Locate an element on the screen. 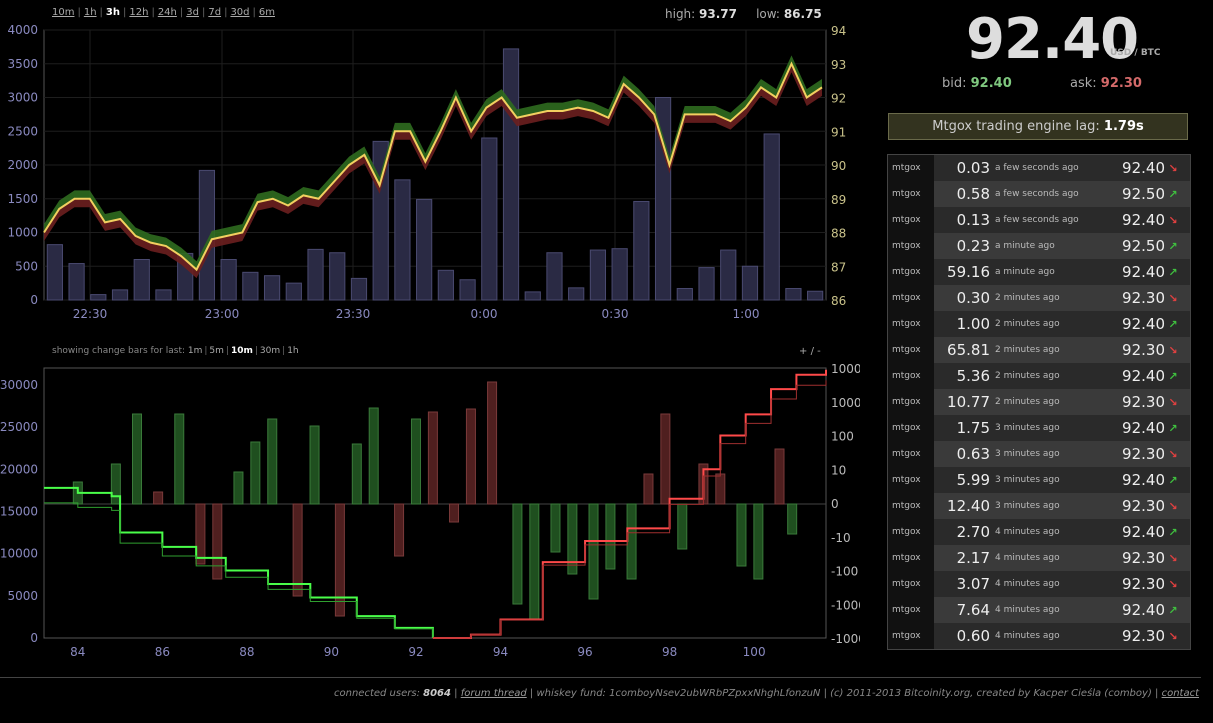 This screenshot has width=1213, height=723. trade-row: mtgox 12.40 3 minutes ago 92.30 ↘ is located at coordinates (1039, 506).